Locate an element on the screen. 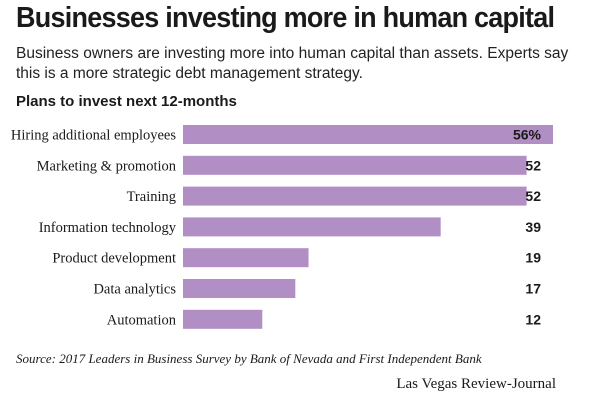 This screenshot has width=600, height=400. category-label: Information technology is located at coordinates (108, 228).